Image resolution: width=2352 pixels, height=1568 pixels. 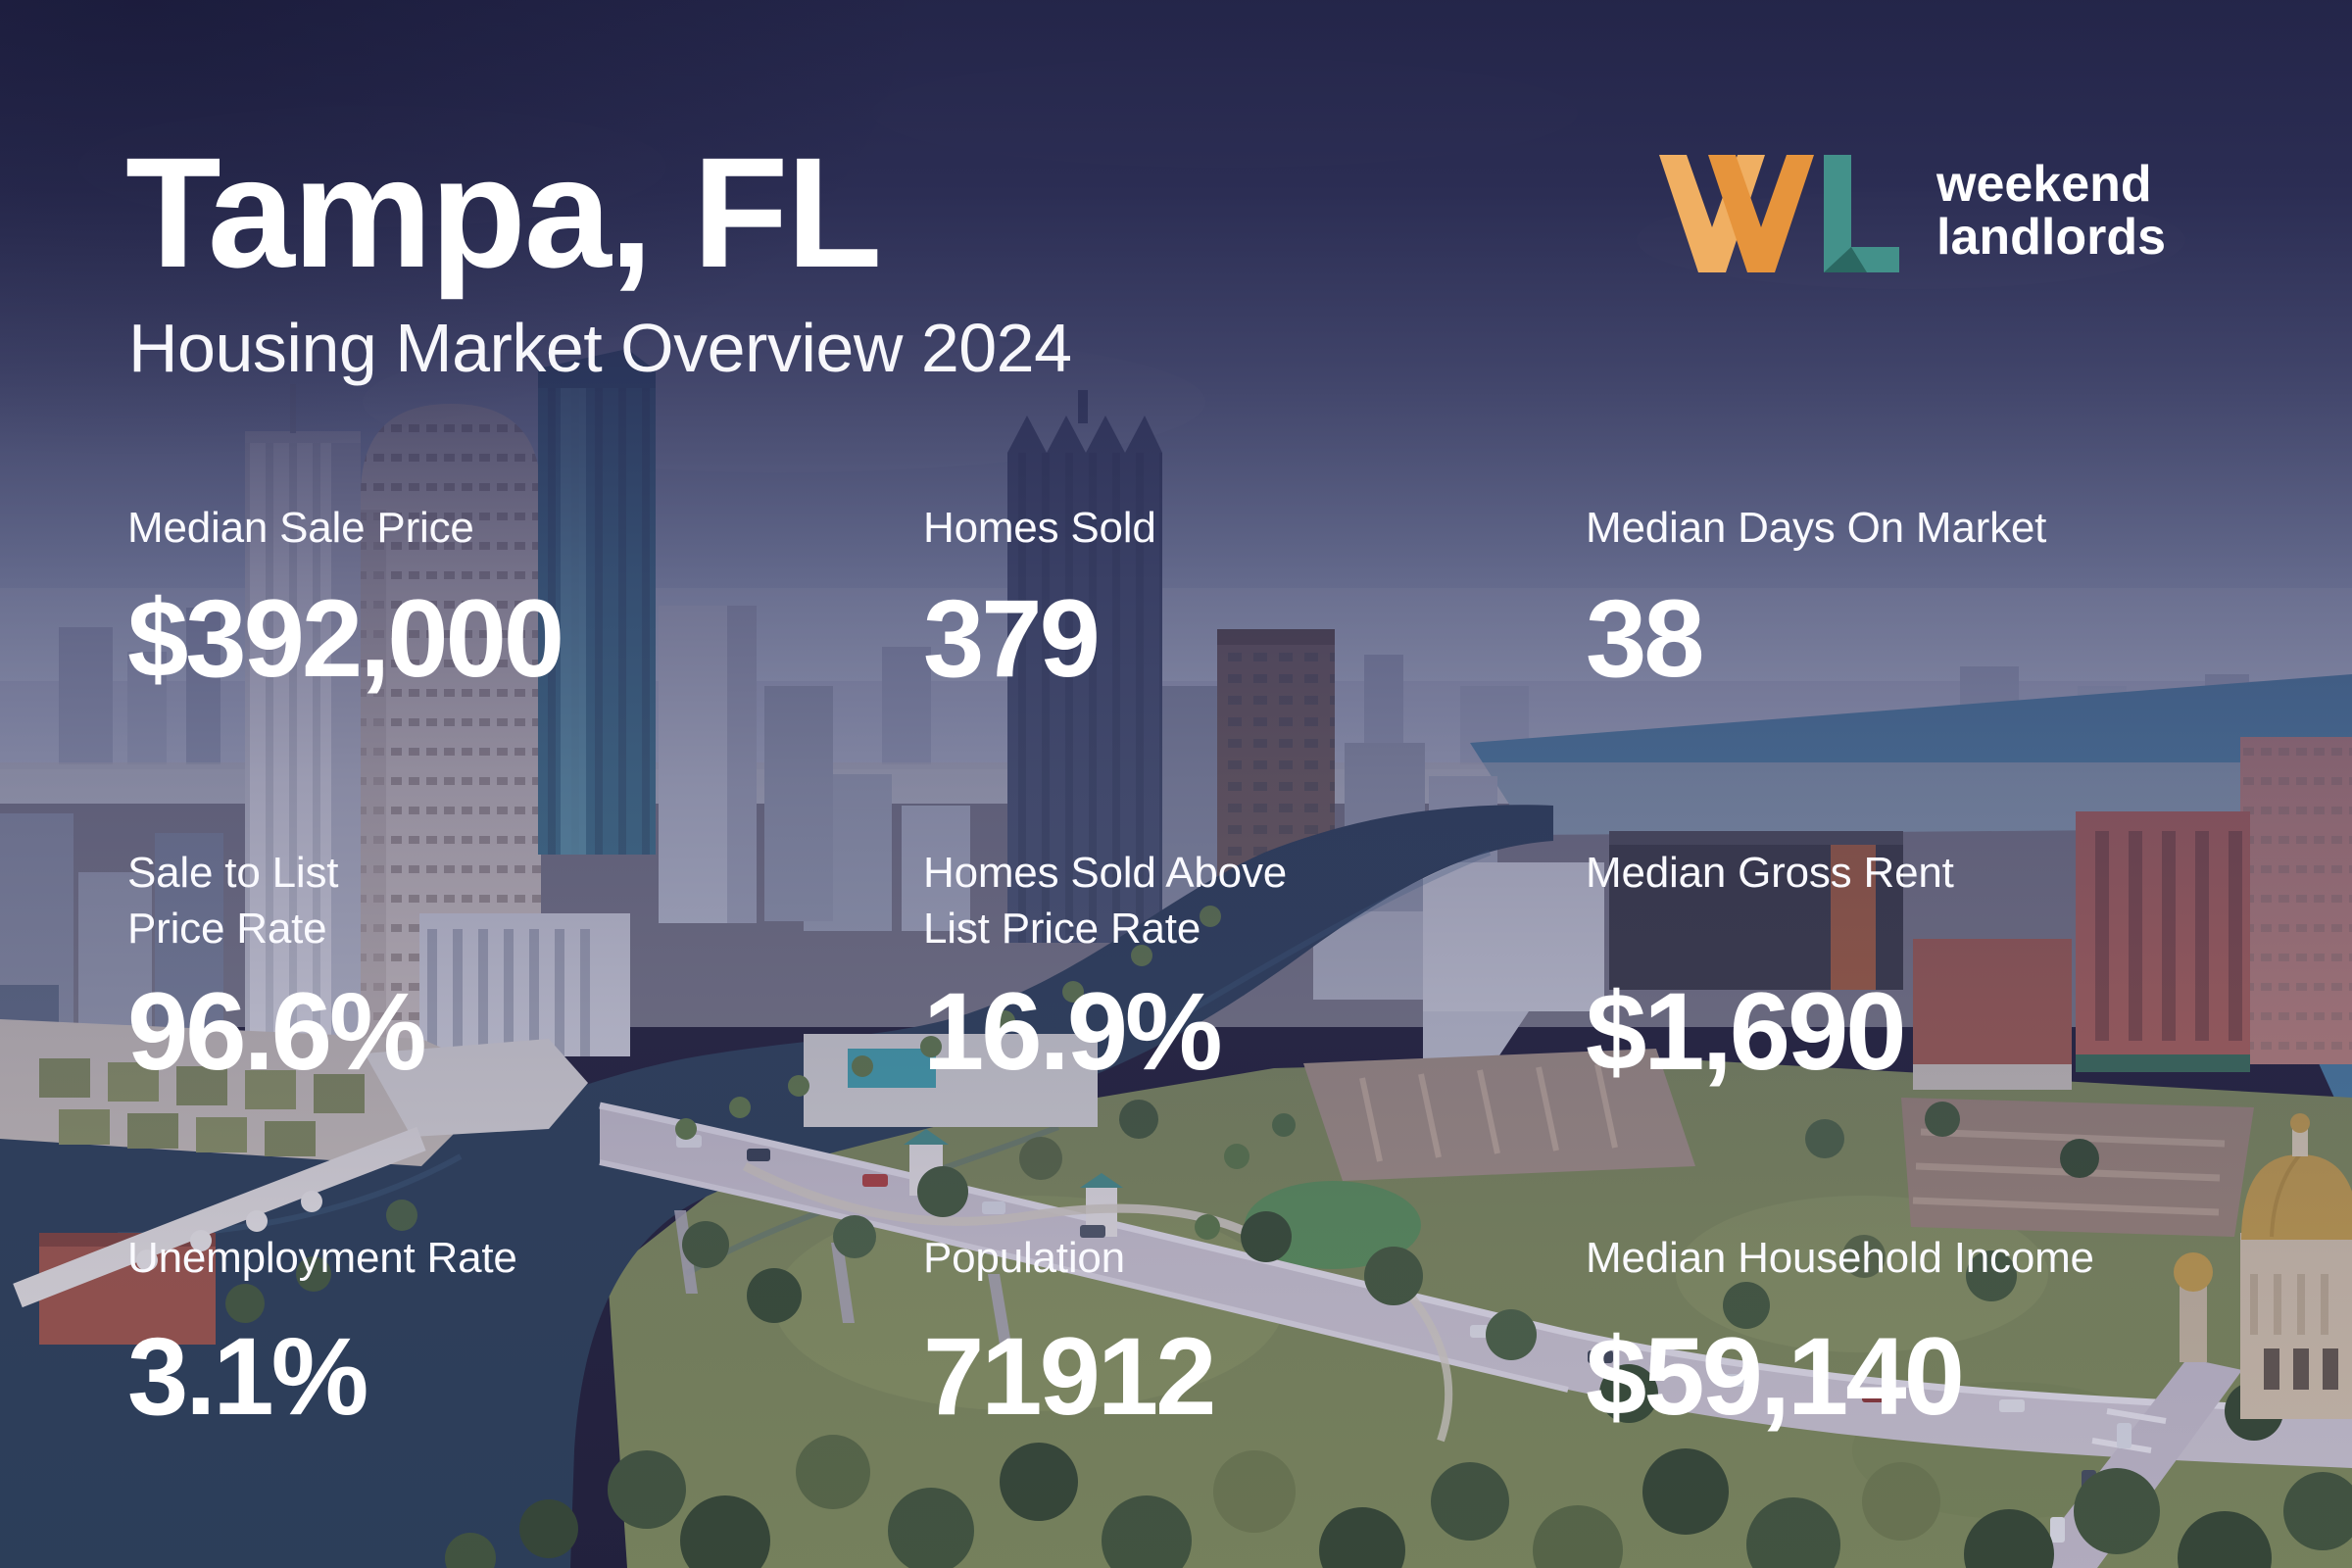 What do you see at coordinates (509, 1331) in the screenshot?
I see `stat-unemployment-rate: Unemployment Rate 3.1%` at bounding box center [509, 1331].